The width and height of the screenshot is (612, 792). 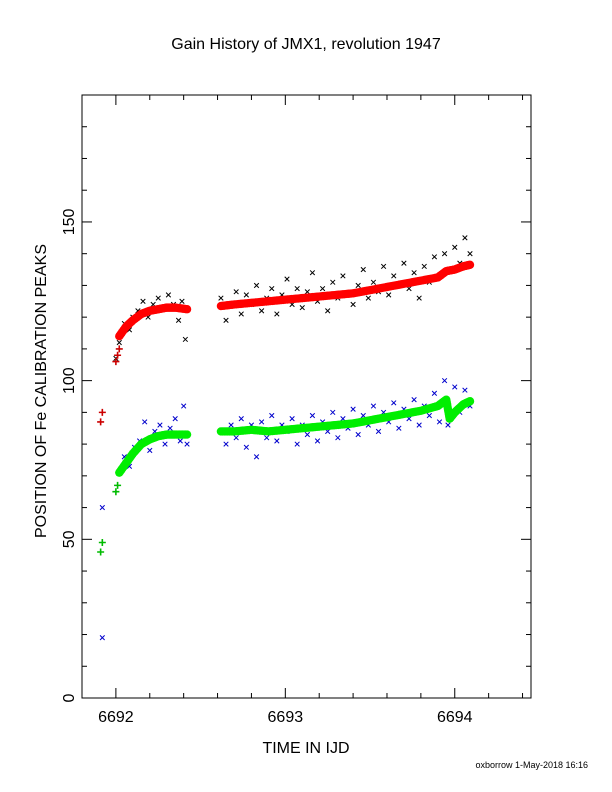 I want to click on footer-credit: oxborrow 1-May-2018 16:16, so click(x=531, y=765).